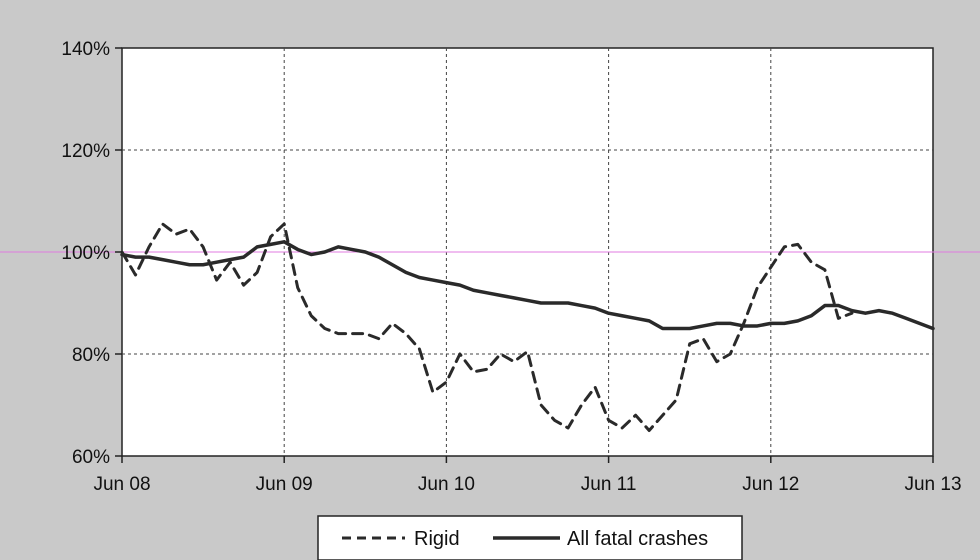 Image resolution: width=980 pixels, height=560 pixels. Describe the element at coordinates (85, 151) in the screenshot. I see `y-tick-label: 120%` at that location.